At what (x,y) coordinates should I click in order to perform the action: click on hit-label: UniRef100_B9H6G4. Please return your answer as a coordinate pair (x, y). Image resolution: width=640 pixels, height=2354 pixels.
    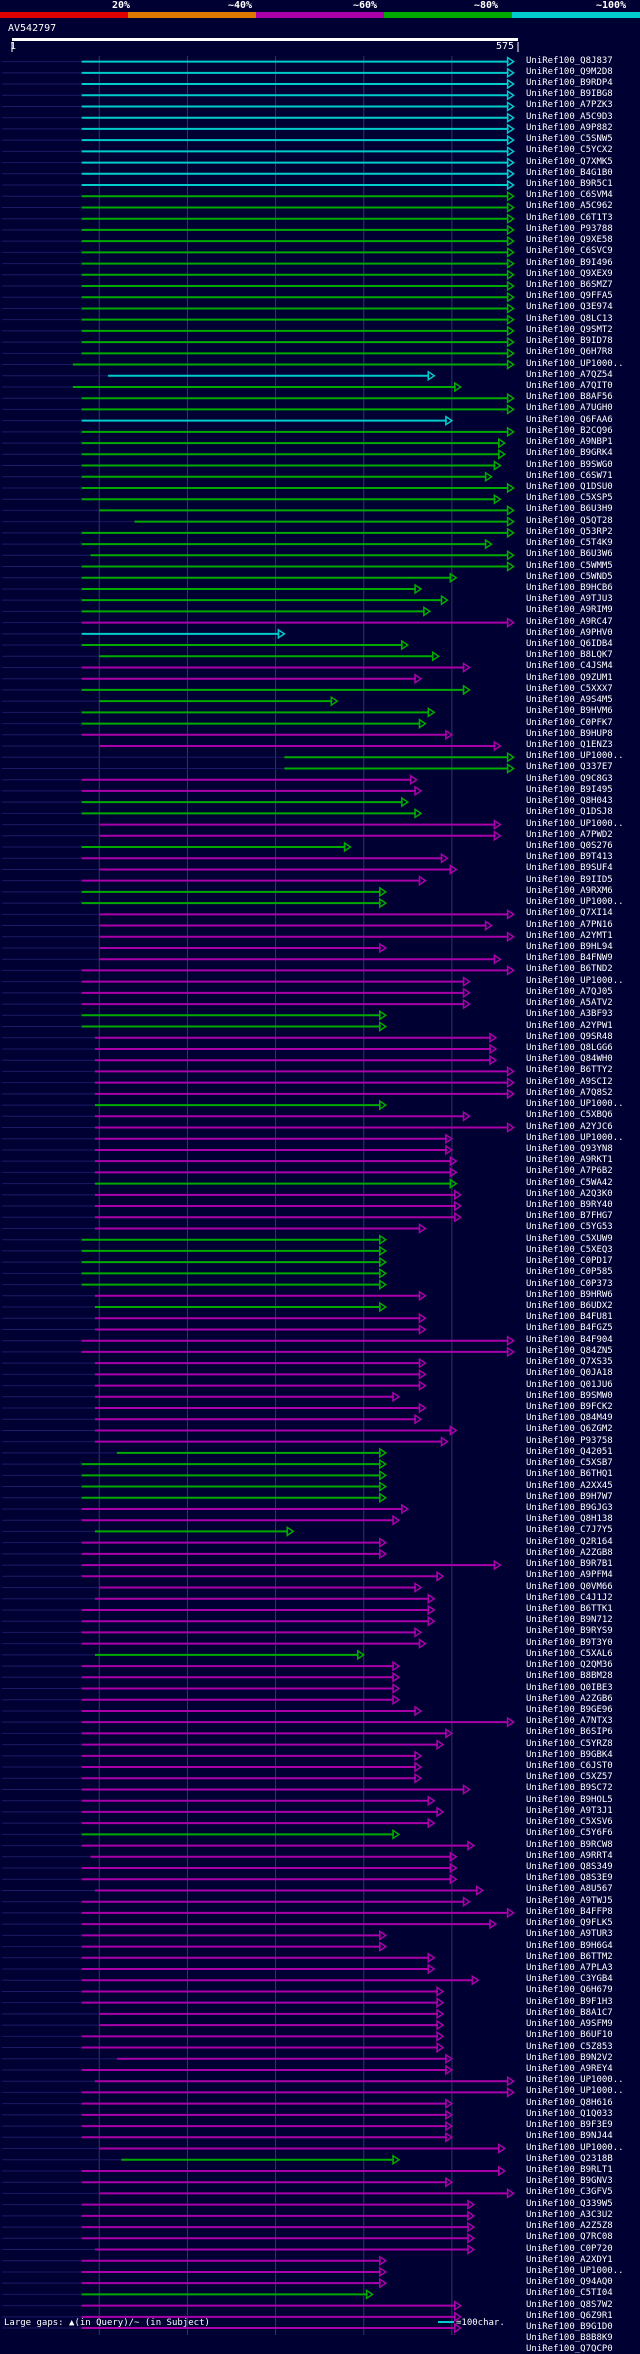
    Looking at the image, I should click on (569, 1945).